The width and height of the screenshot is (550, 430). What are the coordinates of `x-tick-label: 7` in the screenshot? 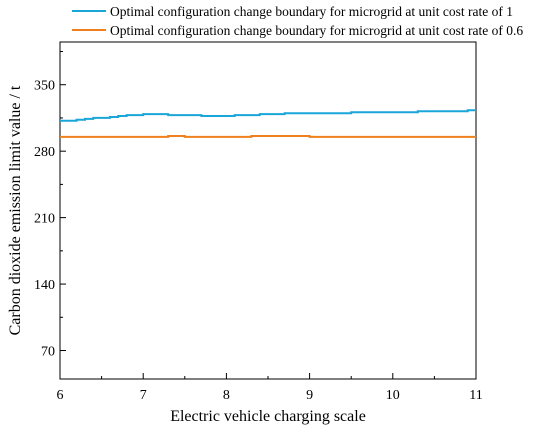 It's located at (143, 395).